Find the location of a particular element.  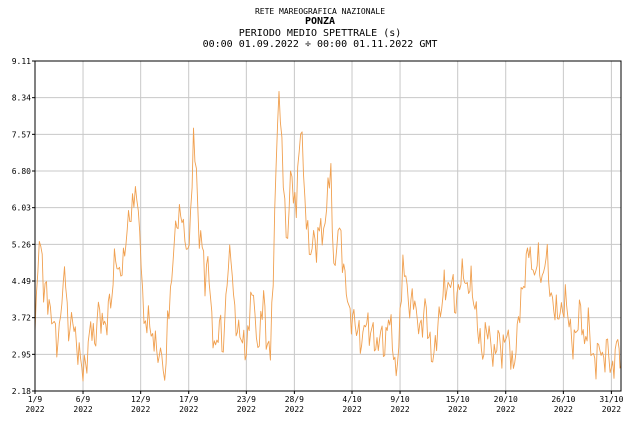

y-tick-label: 3.72 is located at coordinates (21, 318).